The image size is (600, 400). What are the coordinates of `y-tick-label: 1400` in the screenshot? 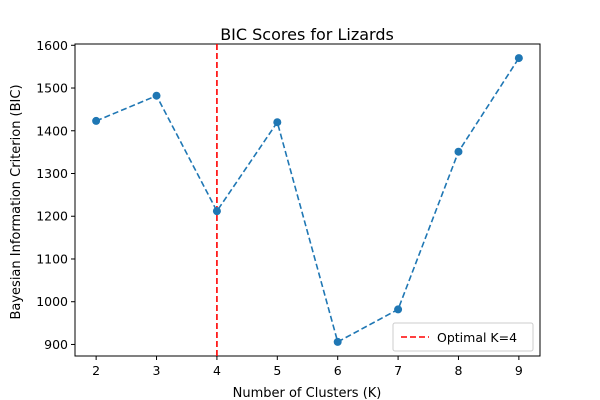 It's located at (52, 130).